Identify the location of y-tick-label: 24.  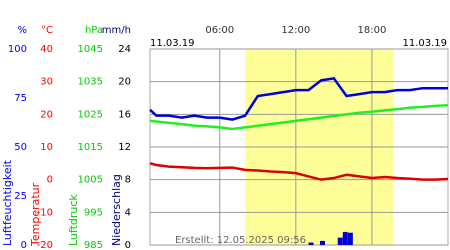
(124, 49).